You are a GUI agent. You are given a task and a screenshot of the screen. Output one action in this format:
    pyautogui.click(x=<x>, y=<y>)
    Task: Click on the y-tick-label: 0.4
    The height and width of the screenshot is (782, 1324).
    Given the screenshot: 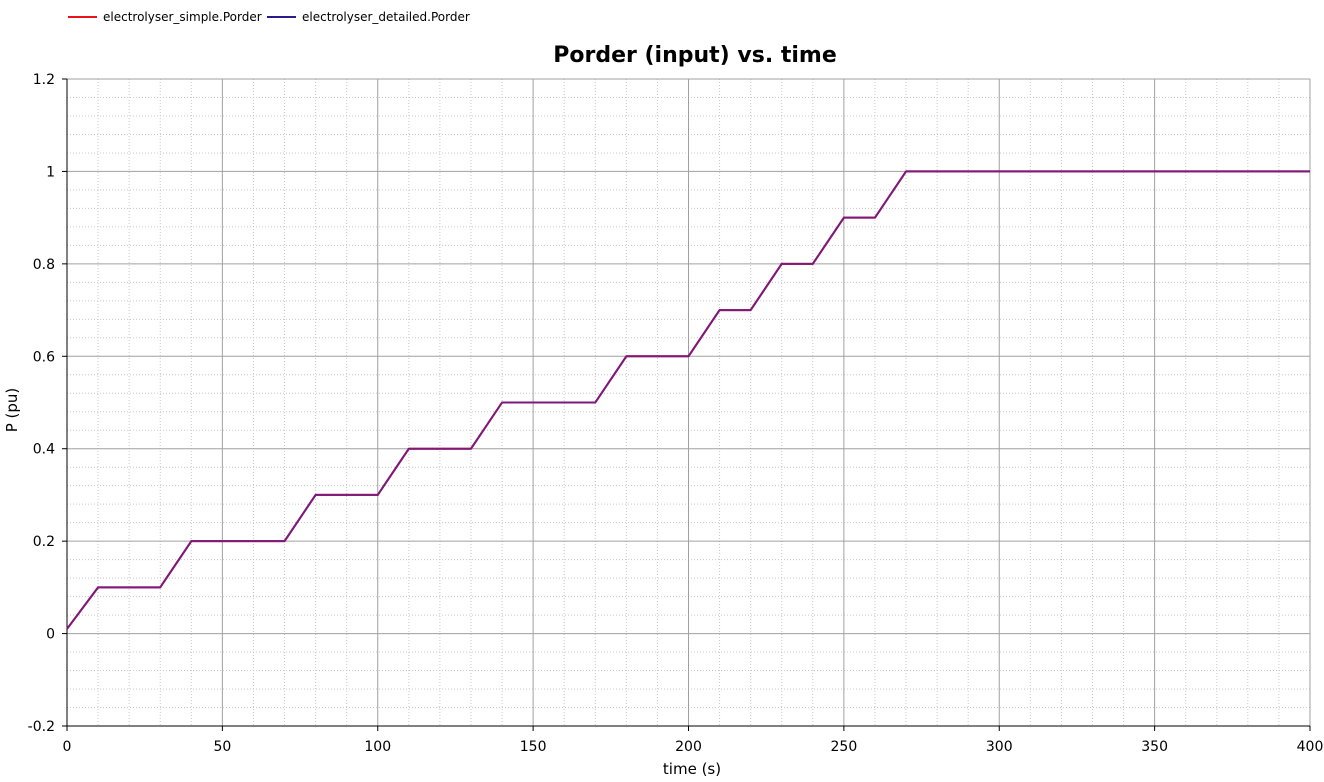 What is the action you would take?
    pyautogui.click(x=44, y=450)
    